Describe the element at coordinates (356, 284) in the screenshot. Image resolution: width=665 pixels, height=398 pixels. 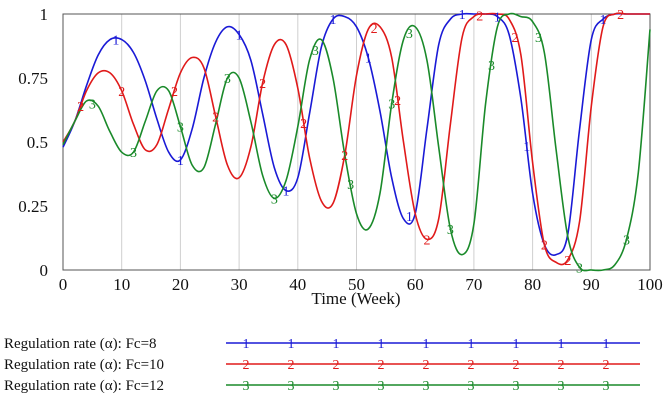
I see `x-tick-label: 50` at that location.